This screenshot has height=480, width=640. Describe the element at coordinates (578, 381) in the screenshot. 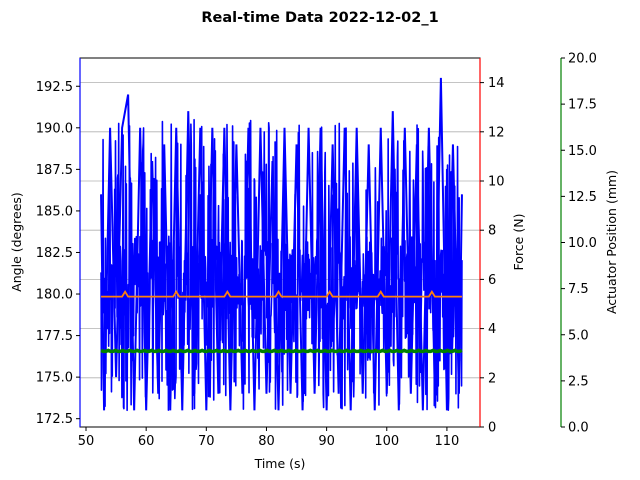

I see `actuator-tick-label: 2.5` at that location.